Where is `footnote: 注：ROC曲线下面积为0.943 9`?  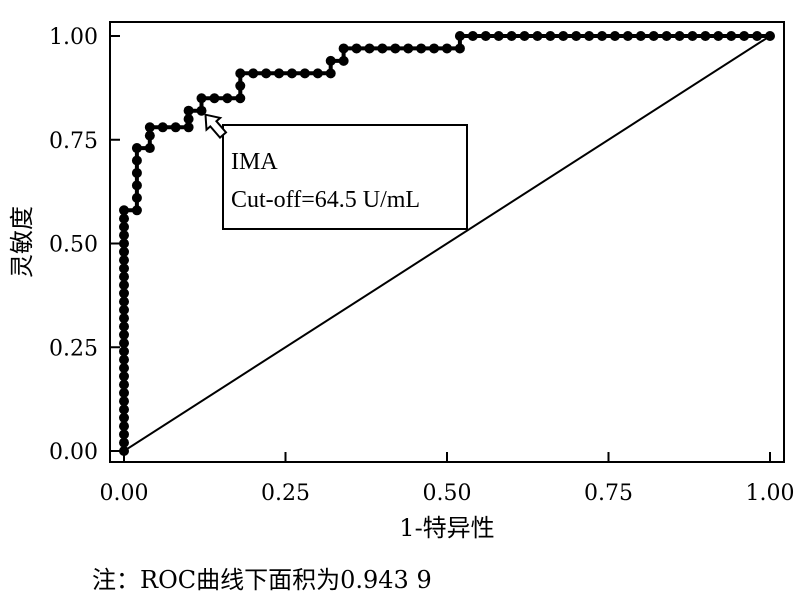
footnote: 注：ROC曲线下面积为0.943 9 is located at coordinates (262, 580).